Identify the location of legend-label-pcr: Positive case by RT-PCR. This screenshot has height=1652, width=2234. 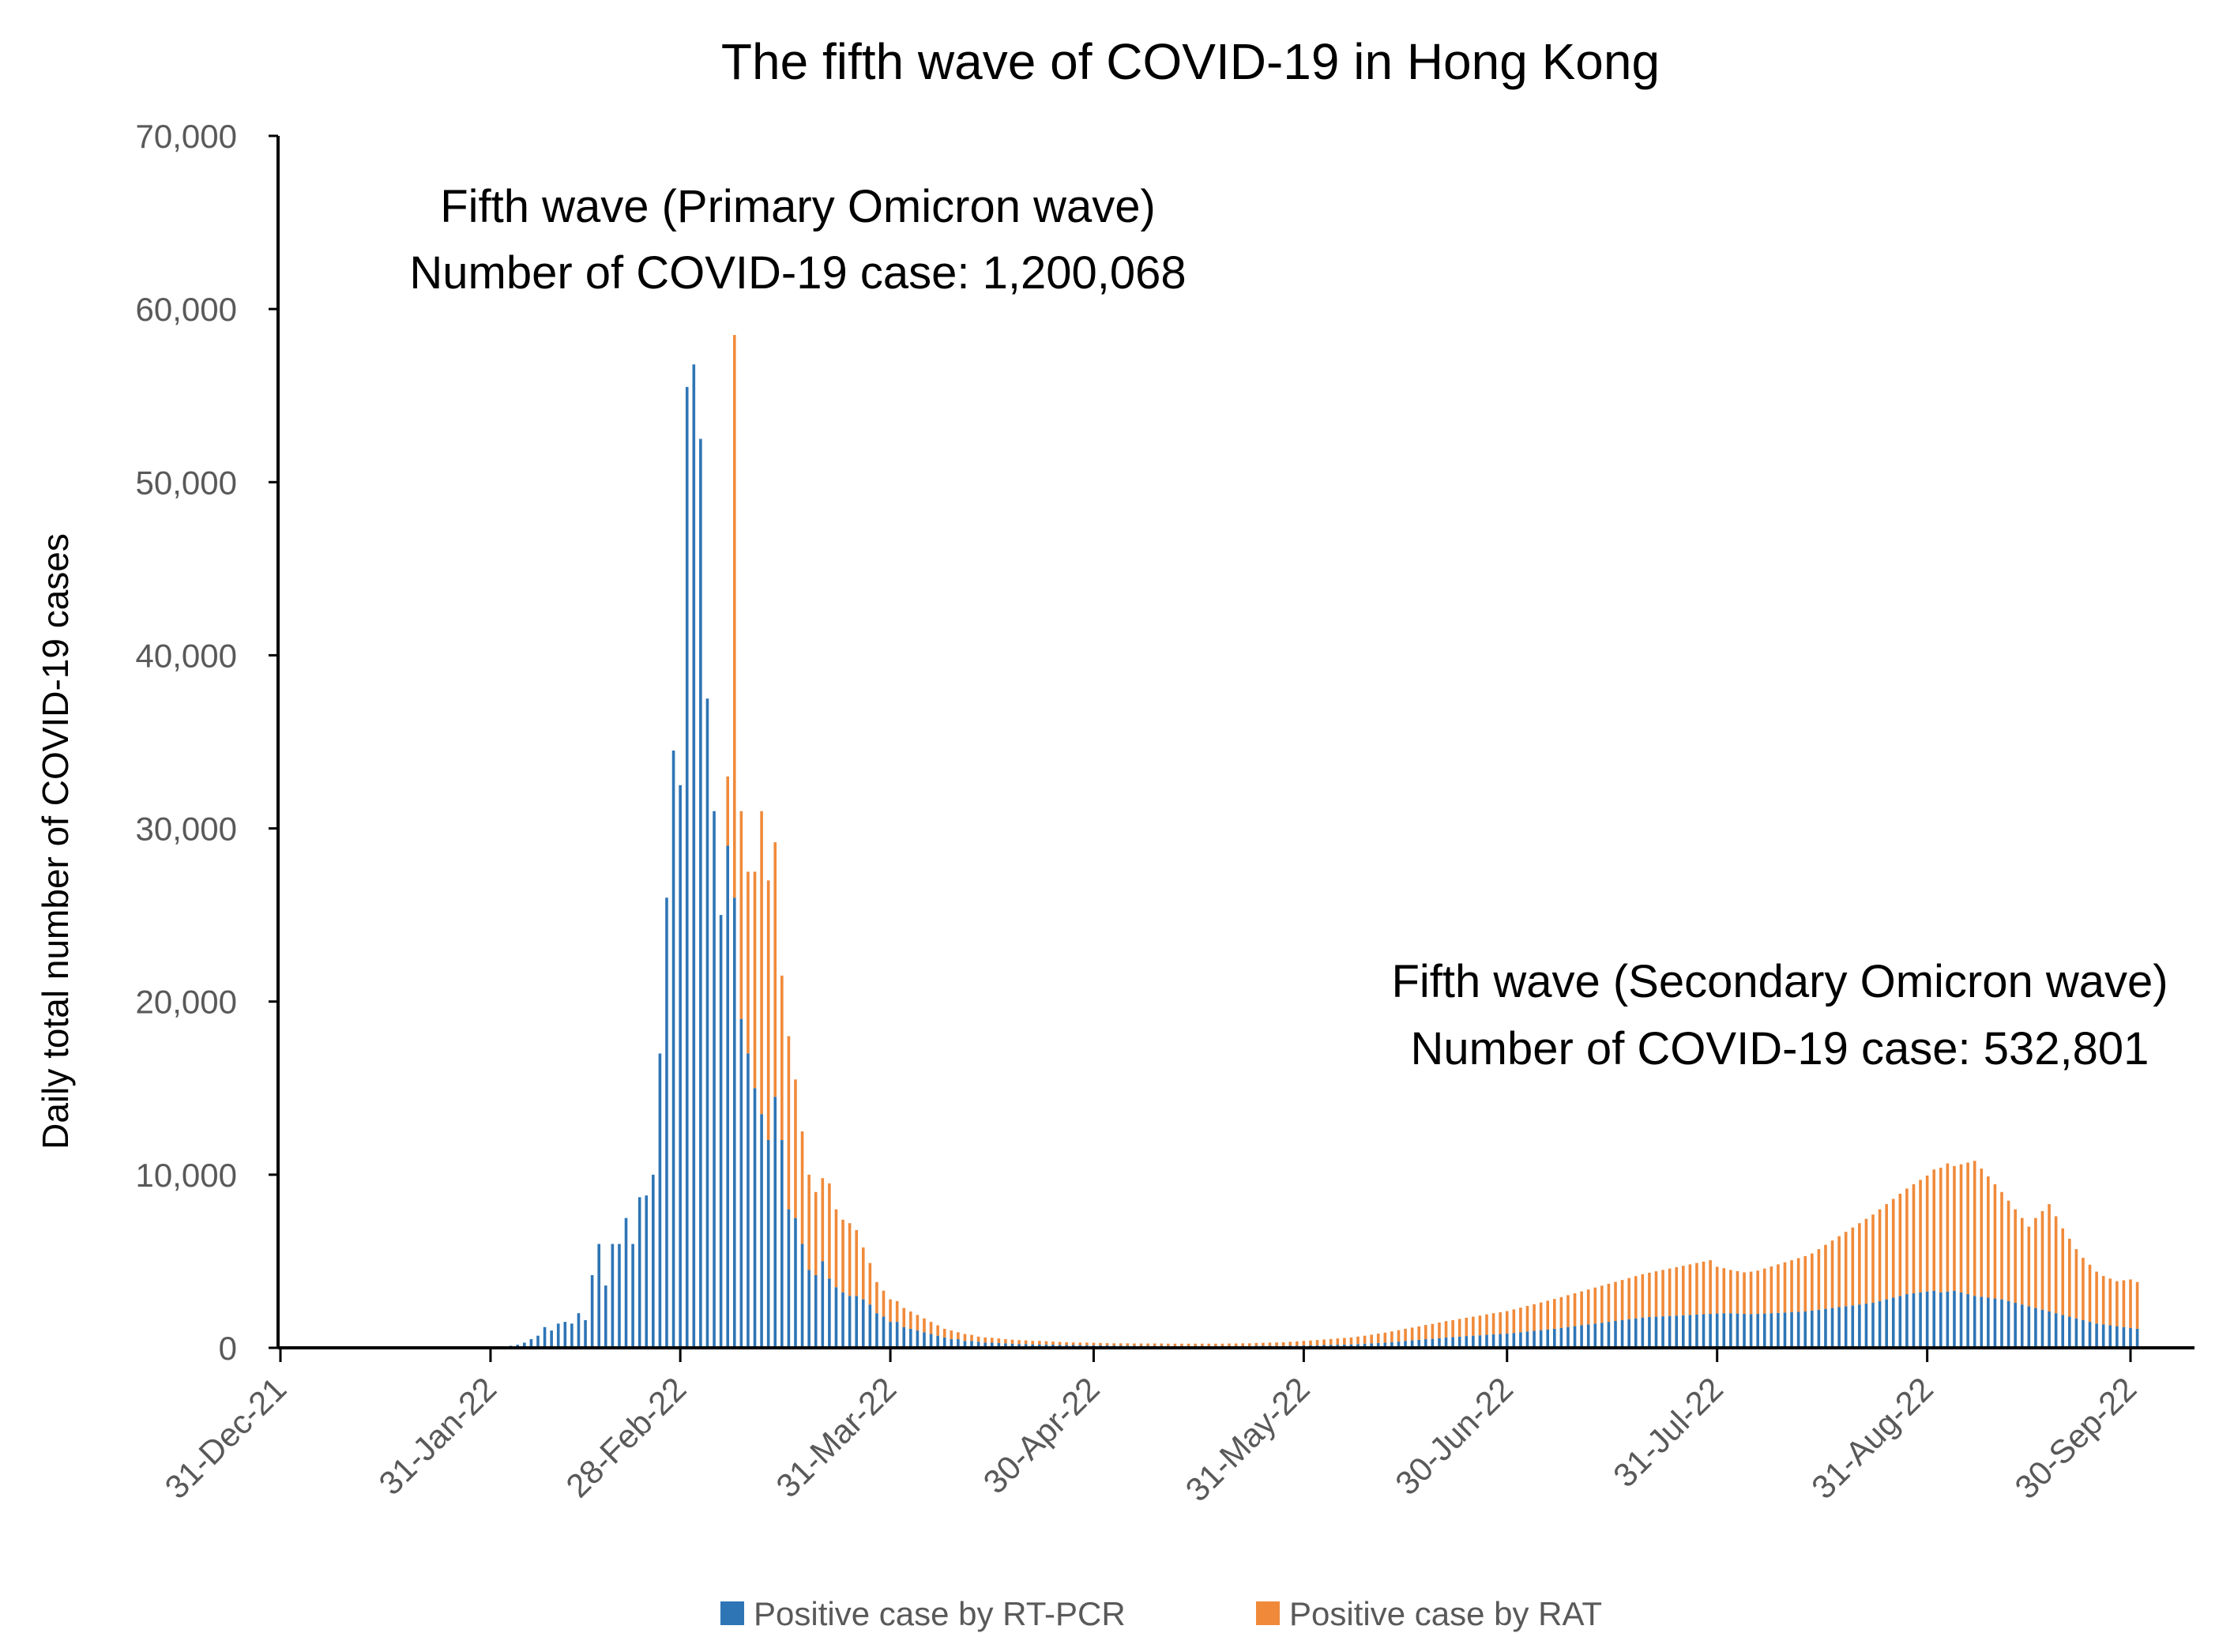
(940, 1613).